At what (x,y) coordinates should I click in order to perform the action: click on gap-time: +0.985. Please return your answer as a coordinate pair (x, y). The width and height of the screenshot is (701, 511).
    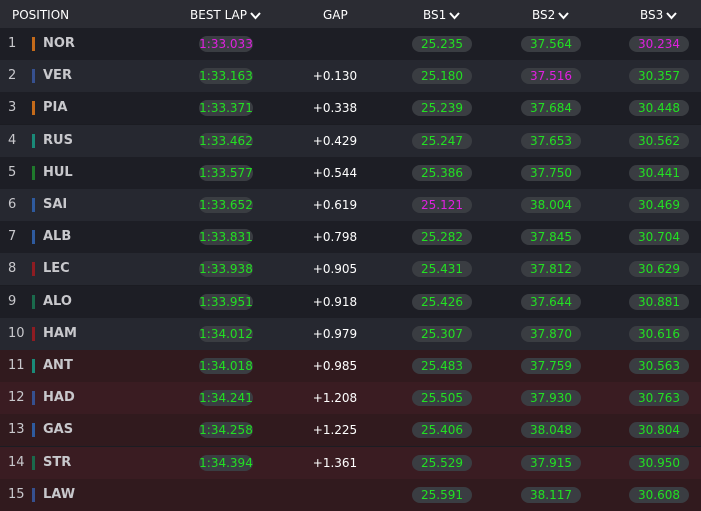
    Looking at the image, I should click on (335, 366).